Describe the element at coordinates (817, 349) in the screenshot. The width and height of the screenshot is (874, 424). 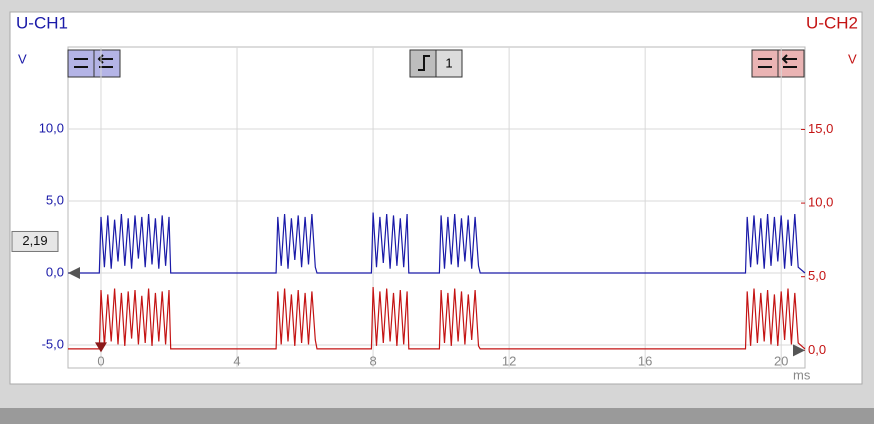
I see `y2-tick-label: 0,0` at that location.